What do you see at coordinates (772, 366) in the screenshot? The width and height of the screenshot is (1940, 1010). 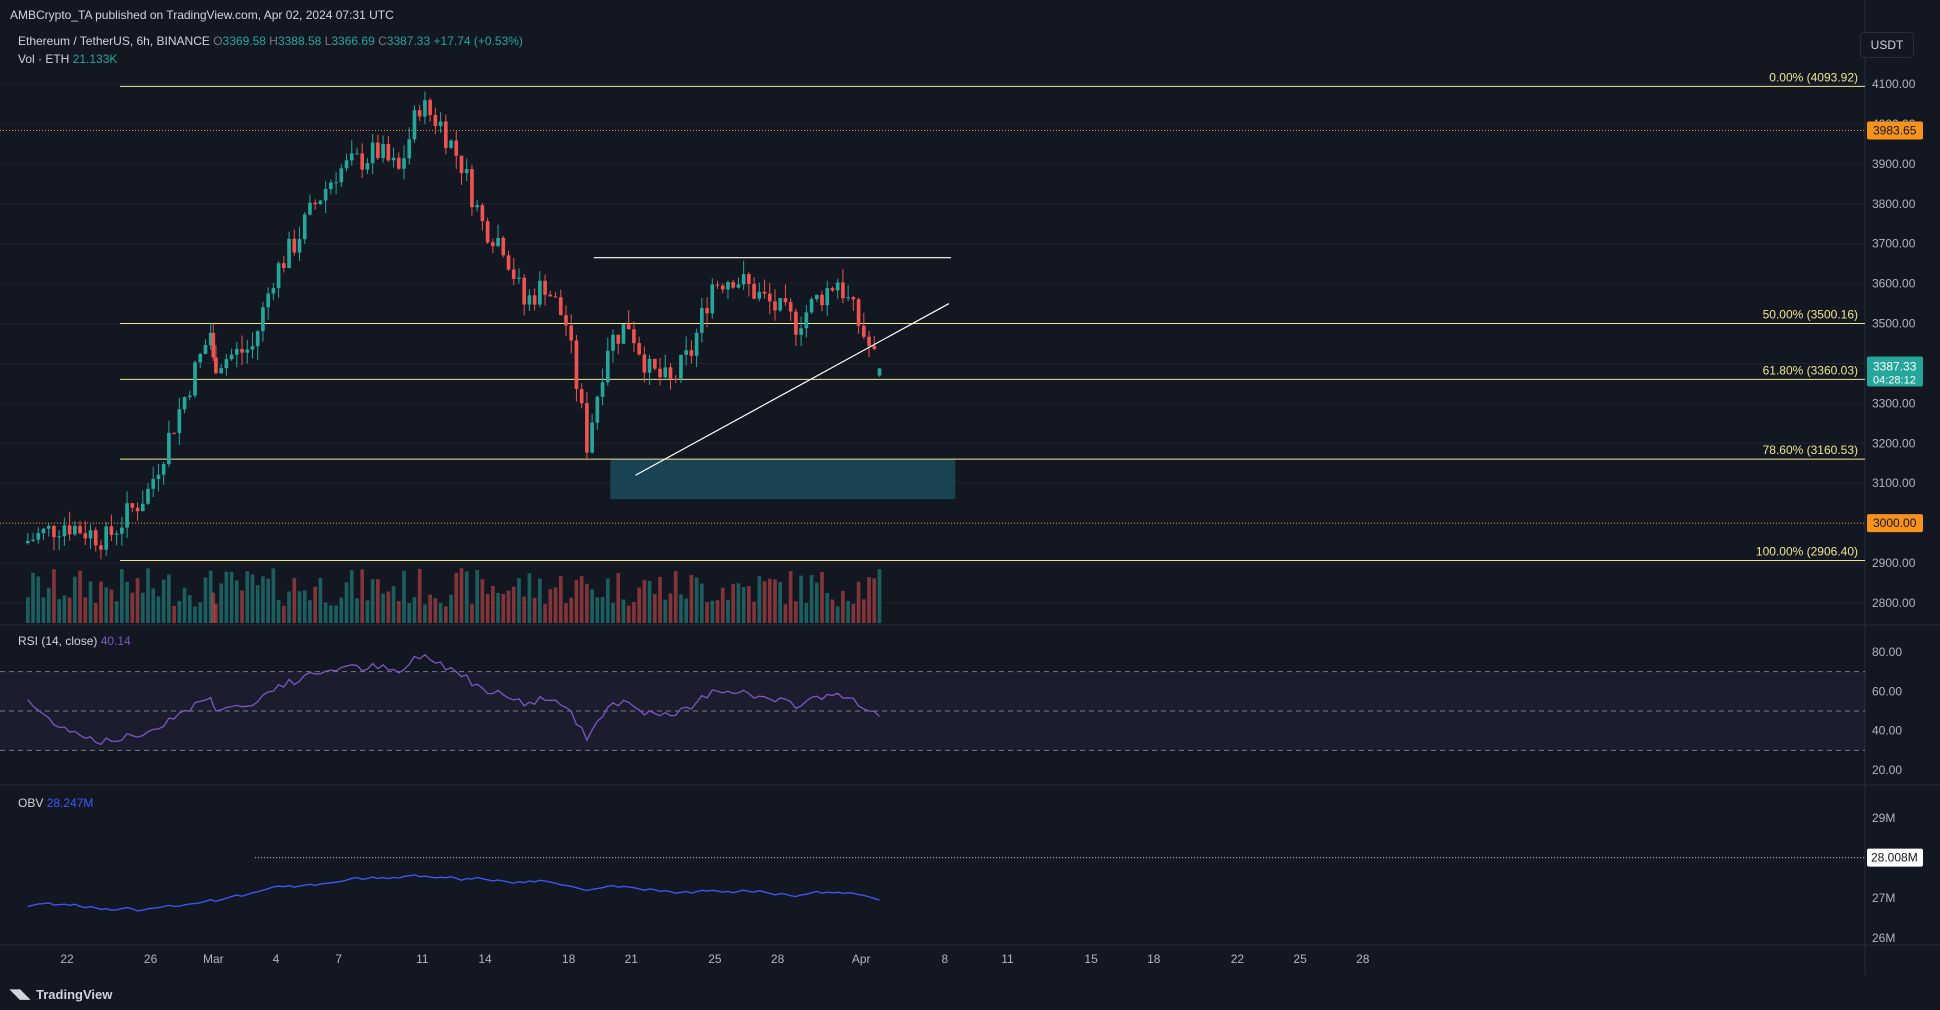 I see `trendlines` at bounding box center [772, 366].